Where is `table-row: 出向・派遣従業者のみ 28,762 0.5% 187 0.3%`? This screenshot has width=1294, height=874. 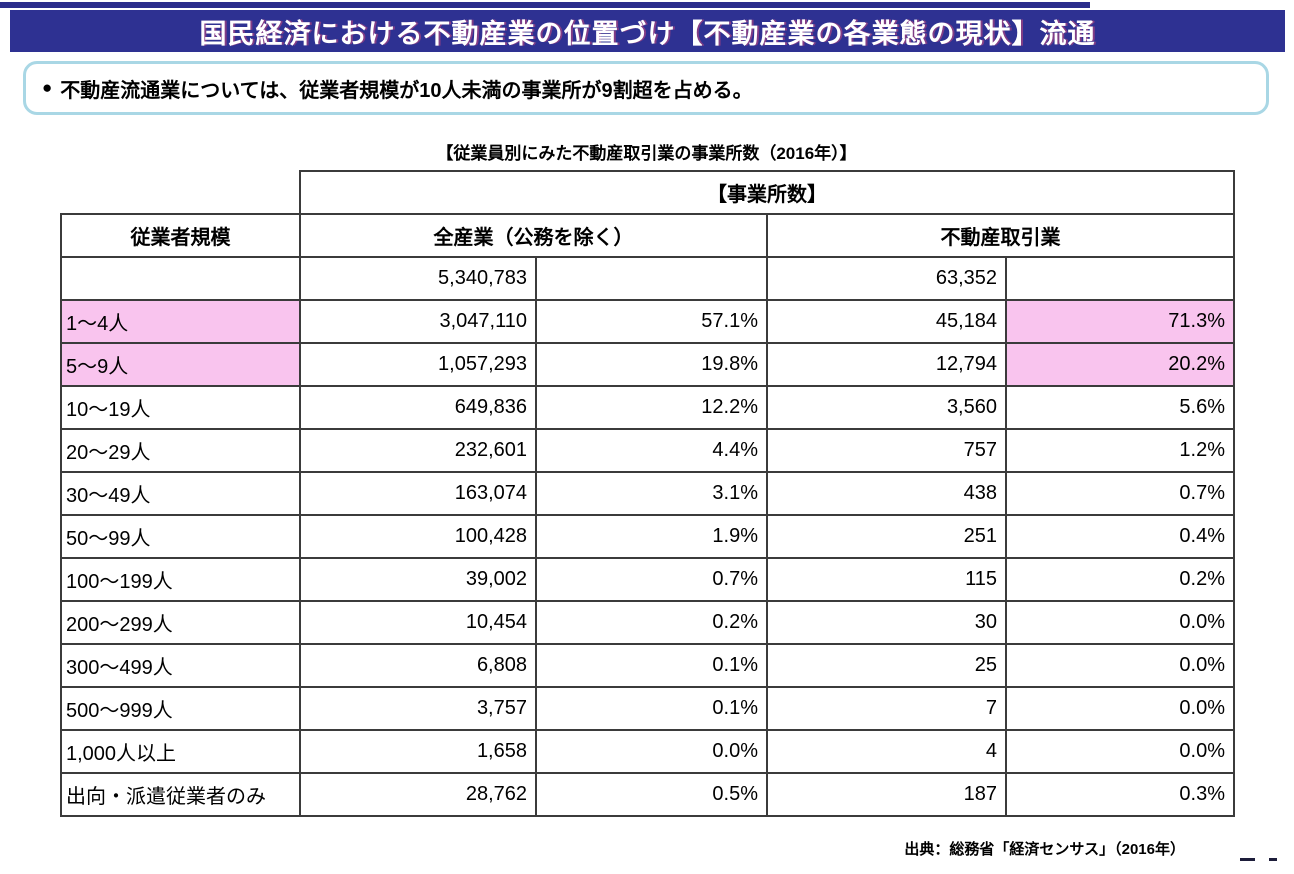 table-row: 出向・派遣従業者のみ 28,762 0.5% 187 0.3% is located at coordinates (647, 794).